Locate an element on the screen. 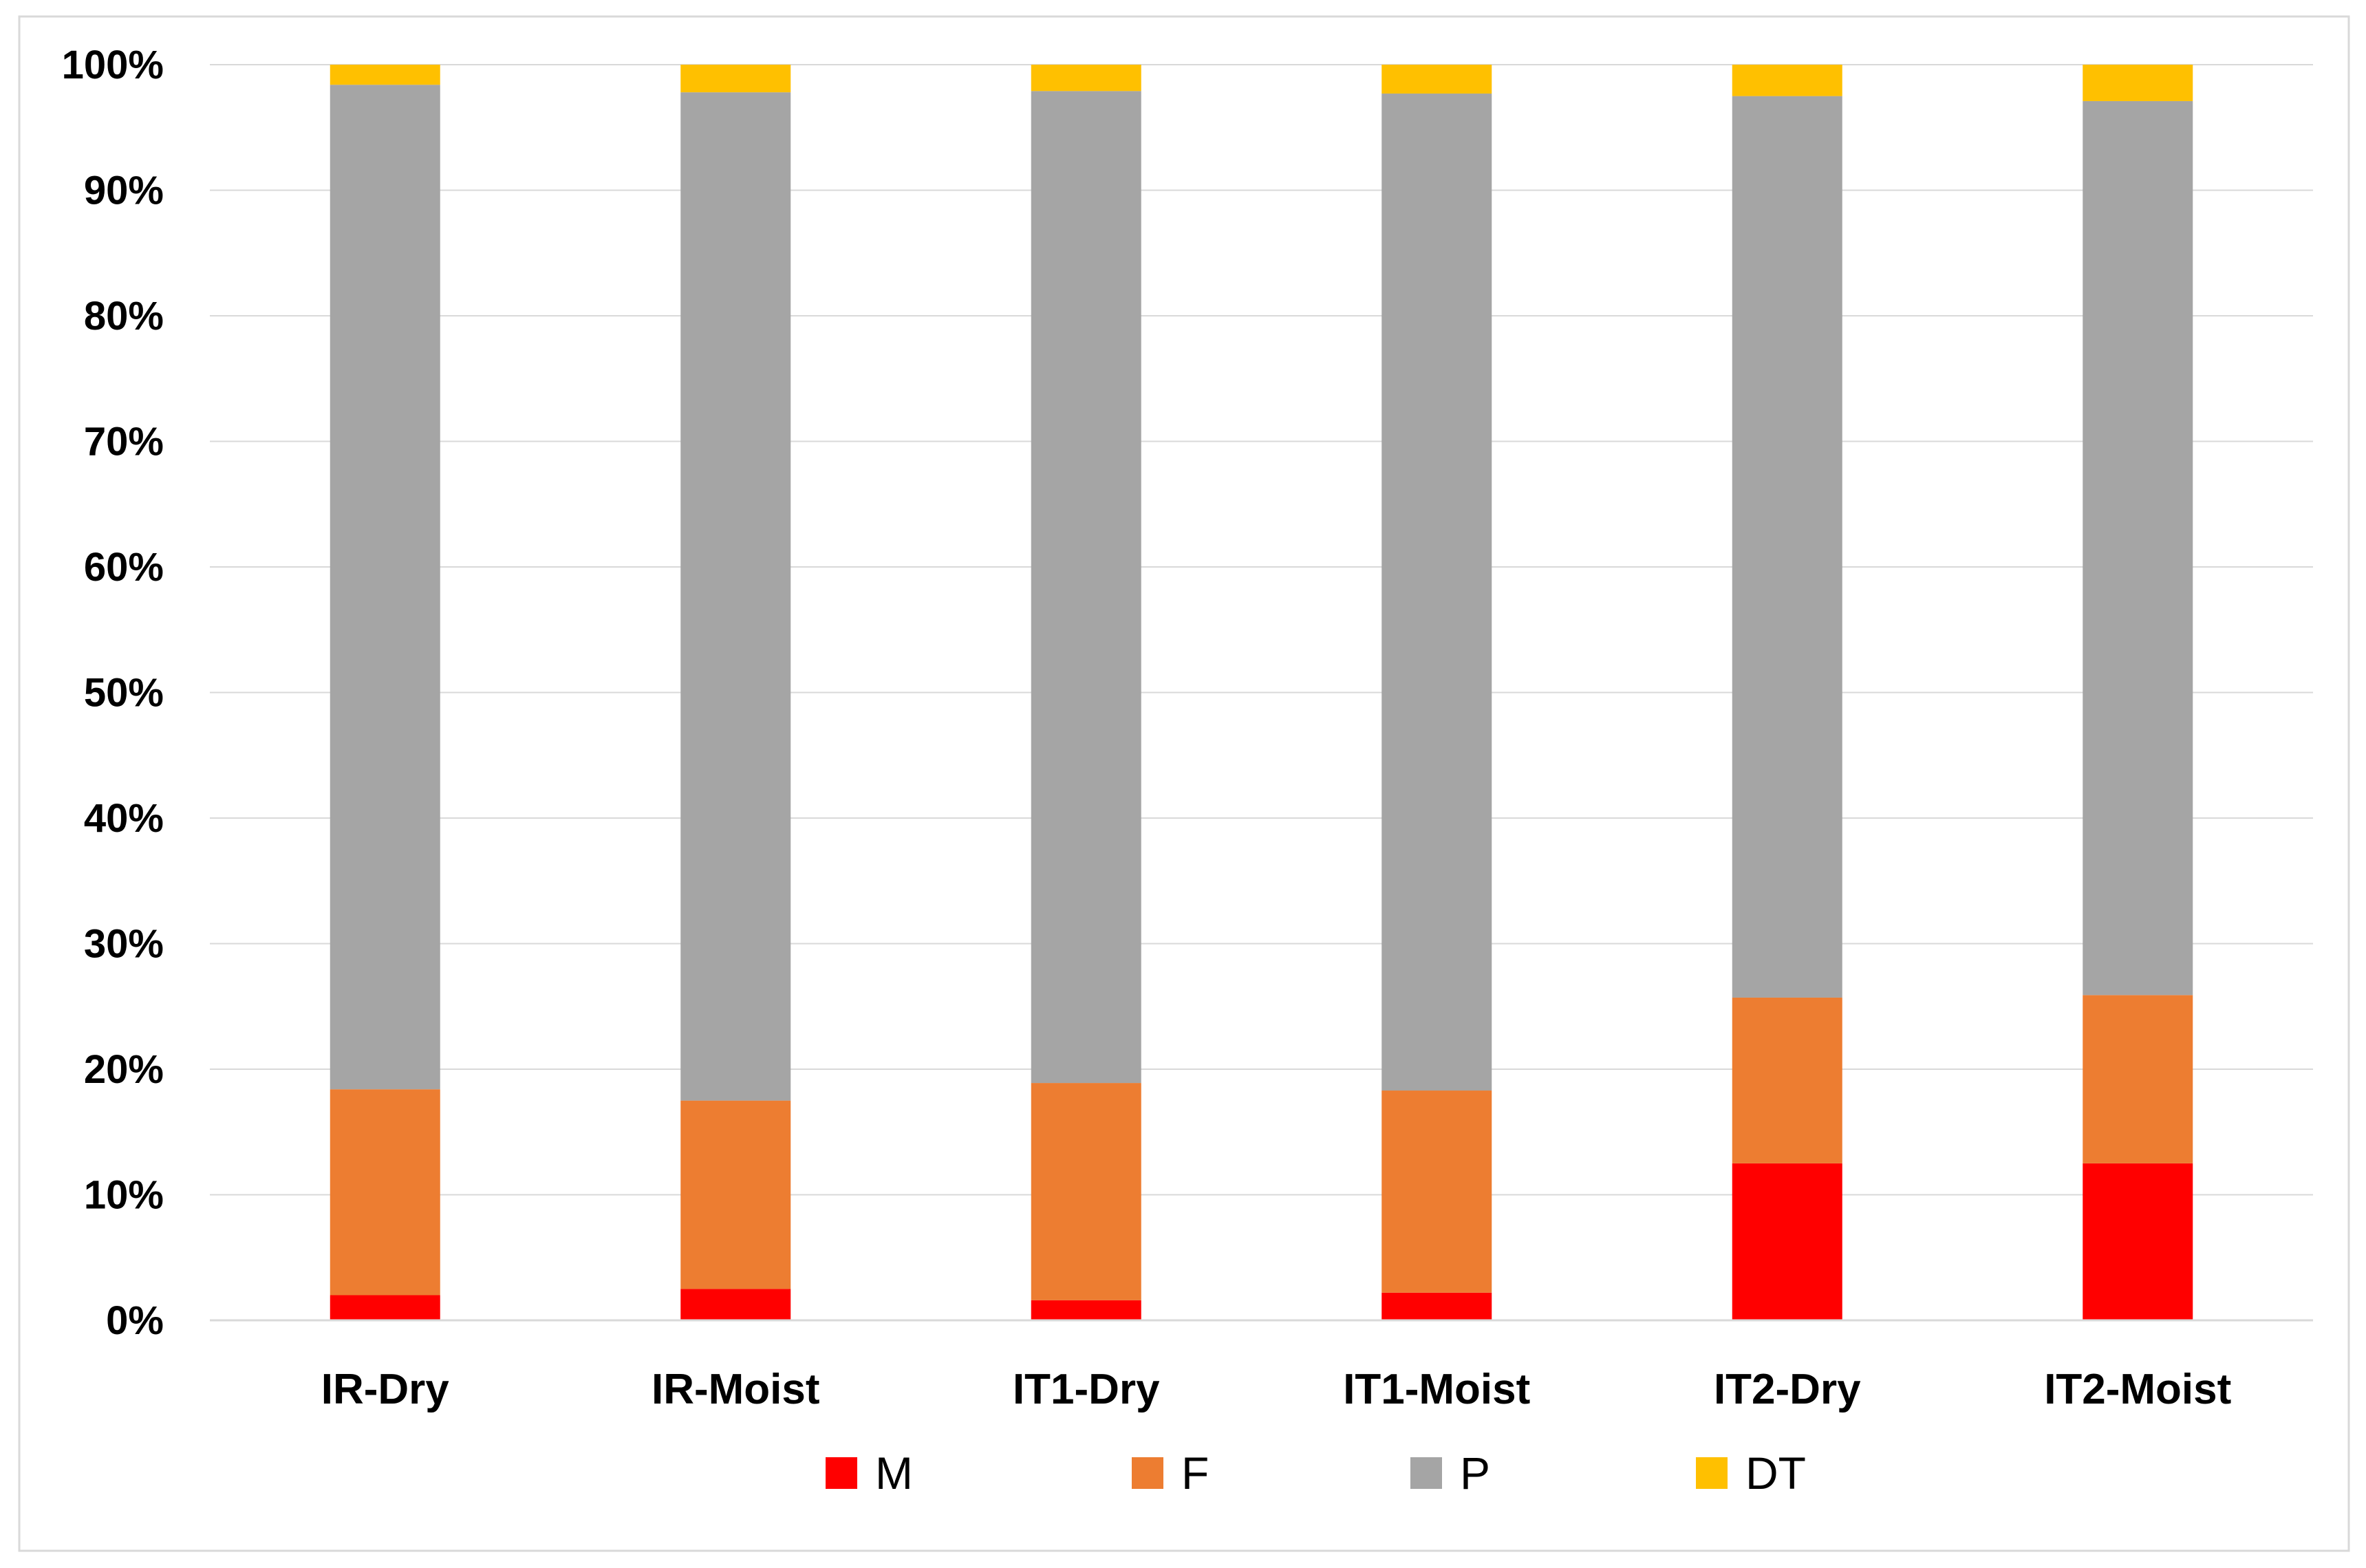  bar-it2-moist-m is located at coordinates (2138, 1241).